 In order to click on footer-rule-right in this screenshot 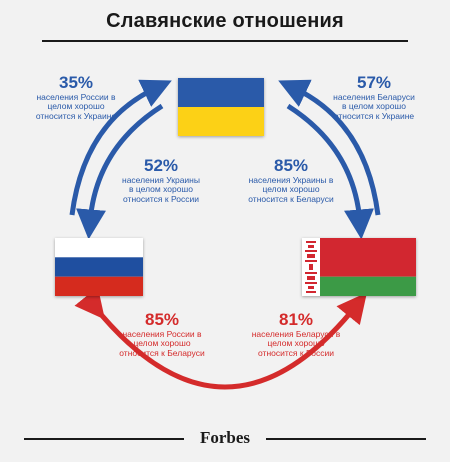, I will do `click(346, 439)`.